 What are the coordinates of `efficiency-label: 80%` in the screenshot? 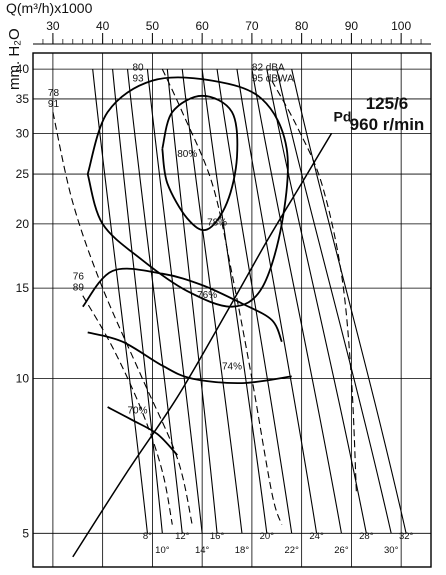 It's located at (187, 154).